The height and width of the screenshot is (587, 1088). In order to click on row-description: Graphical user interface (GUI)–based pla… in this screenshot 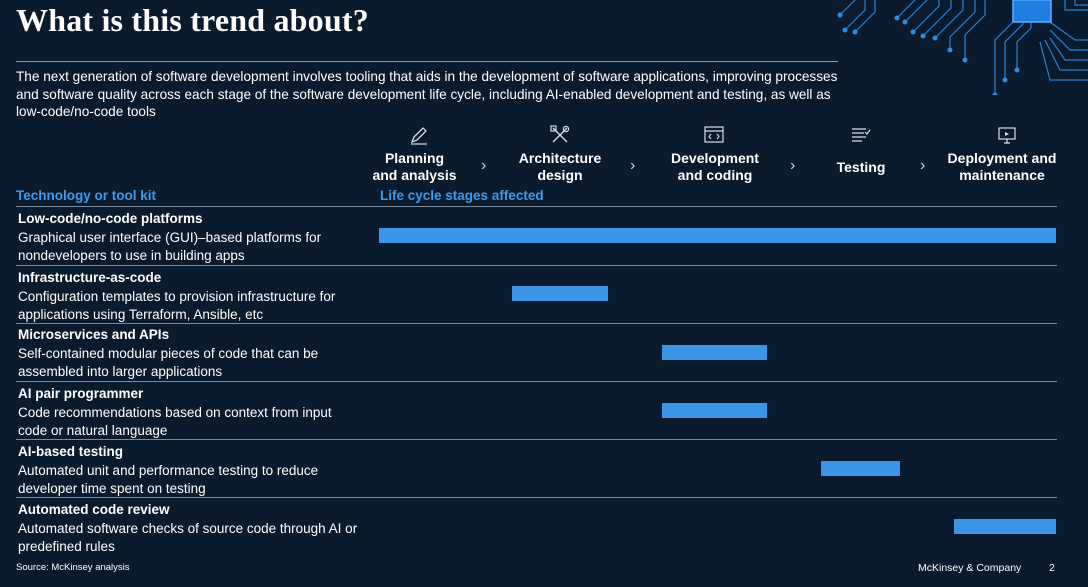, I will do `click(170, 246)`.